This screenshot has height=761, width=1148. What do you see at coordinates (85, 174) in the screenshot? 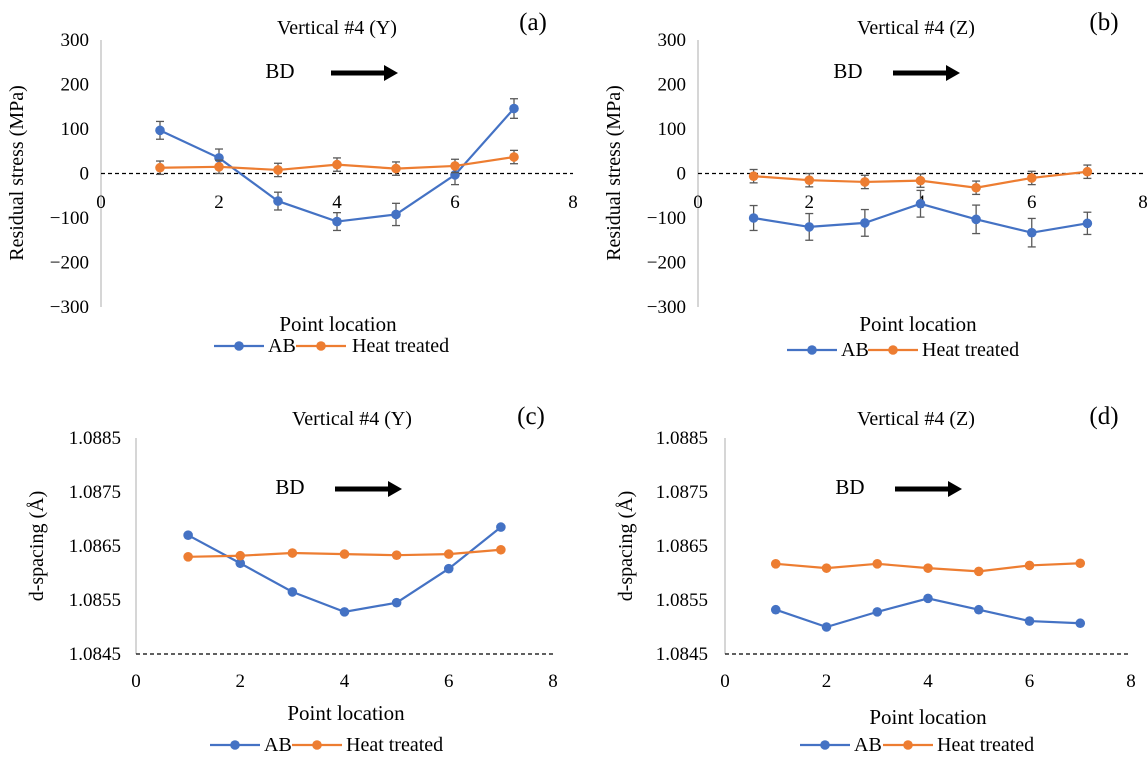
I see `y-tick-label: 0` at bounding box center [85, 174].